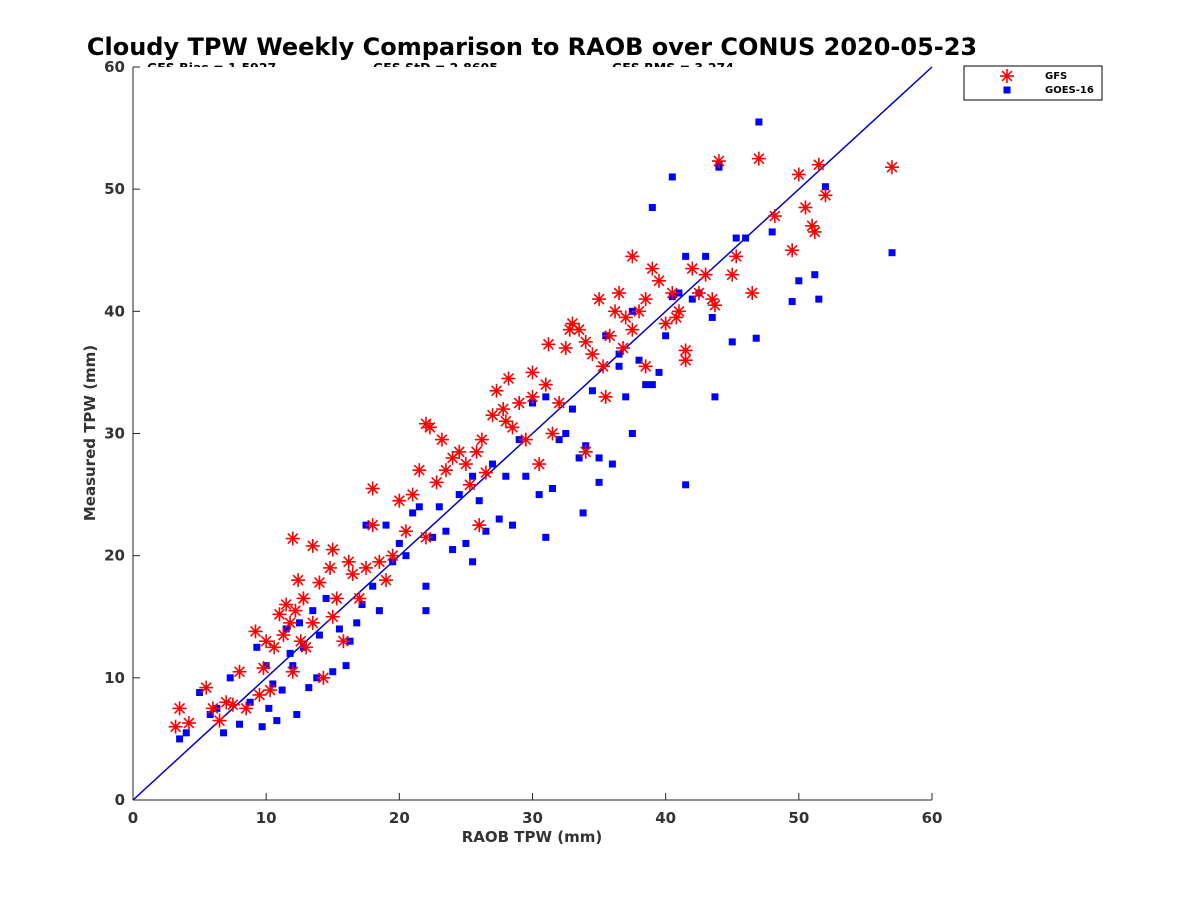  What do you see at coordinates (114, 189) in the screenshot?
I see `y-tick-label: 50` at bounding box center [114, 189].